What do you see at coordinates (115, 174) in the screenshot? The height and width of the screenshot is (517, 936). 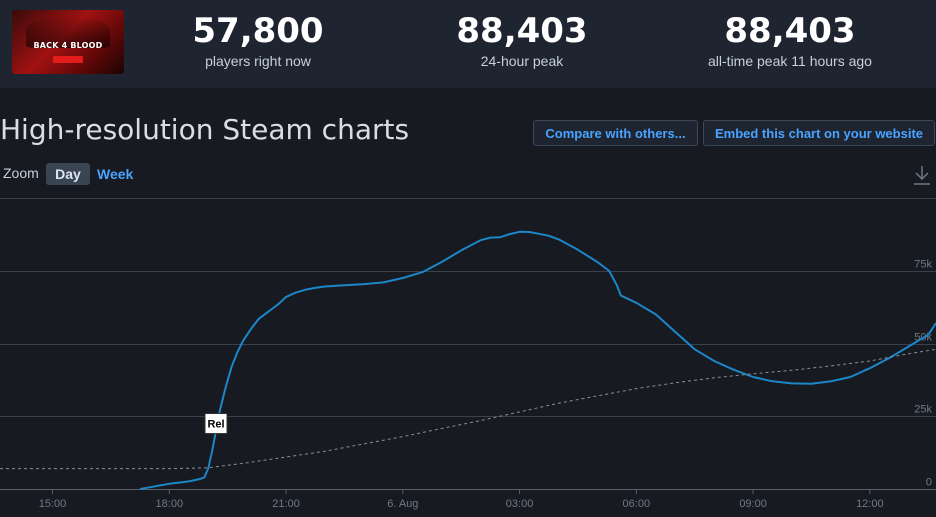 I see `zoom-week-button: Week` at bounding box center [115, 174].